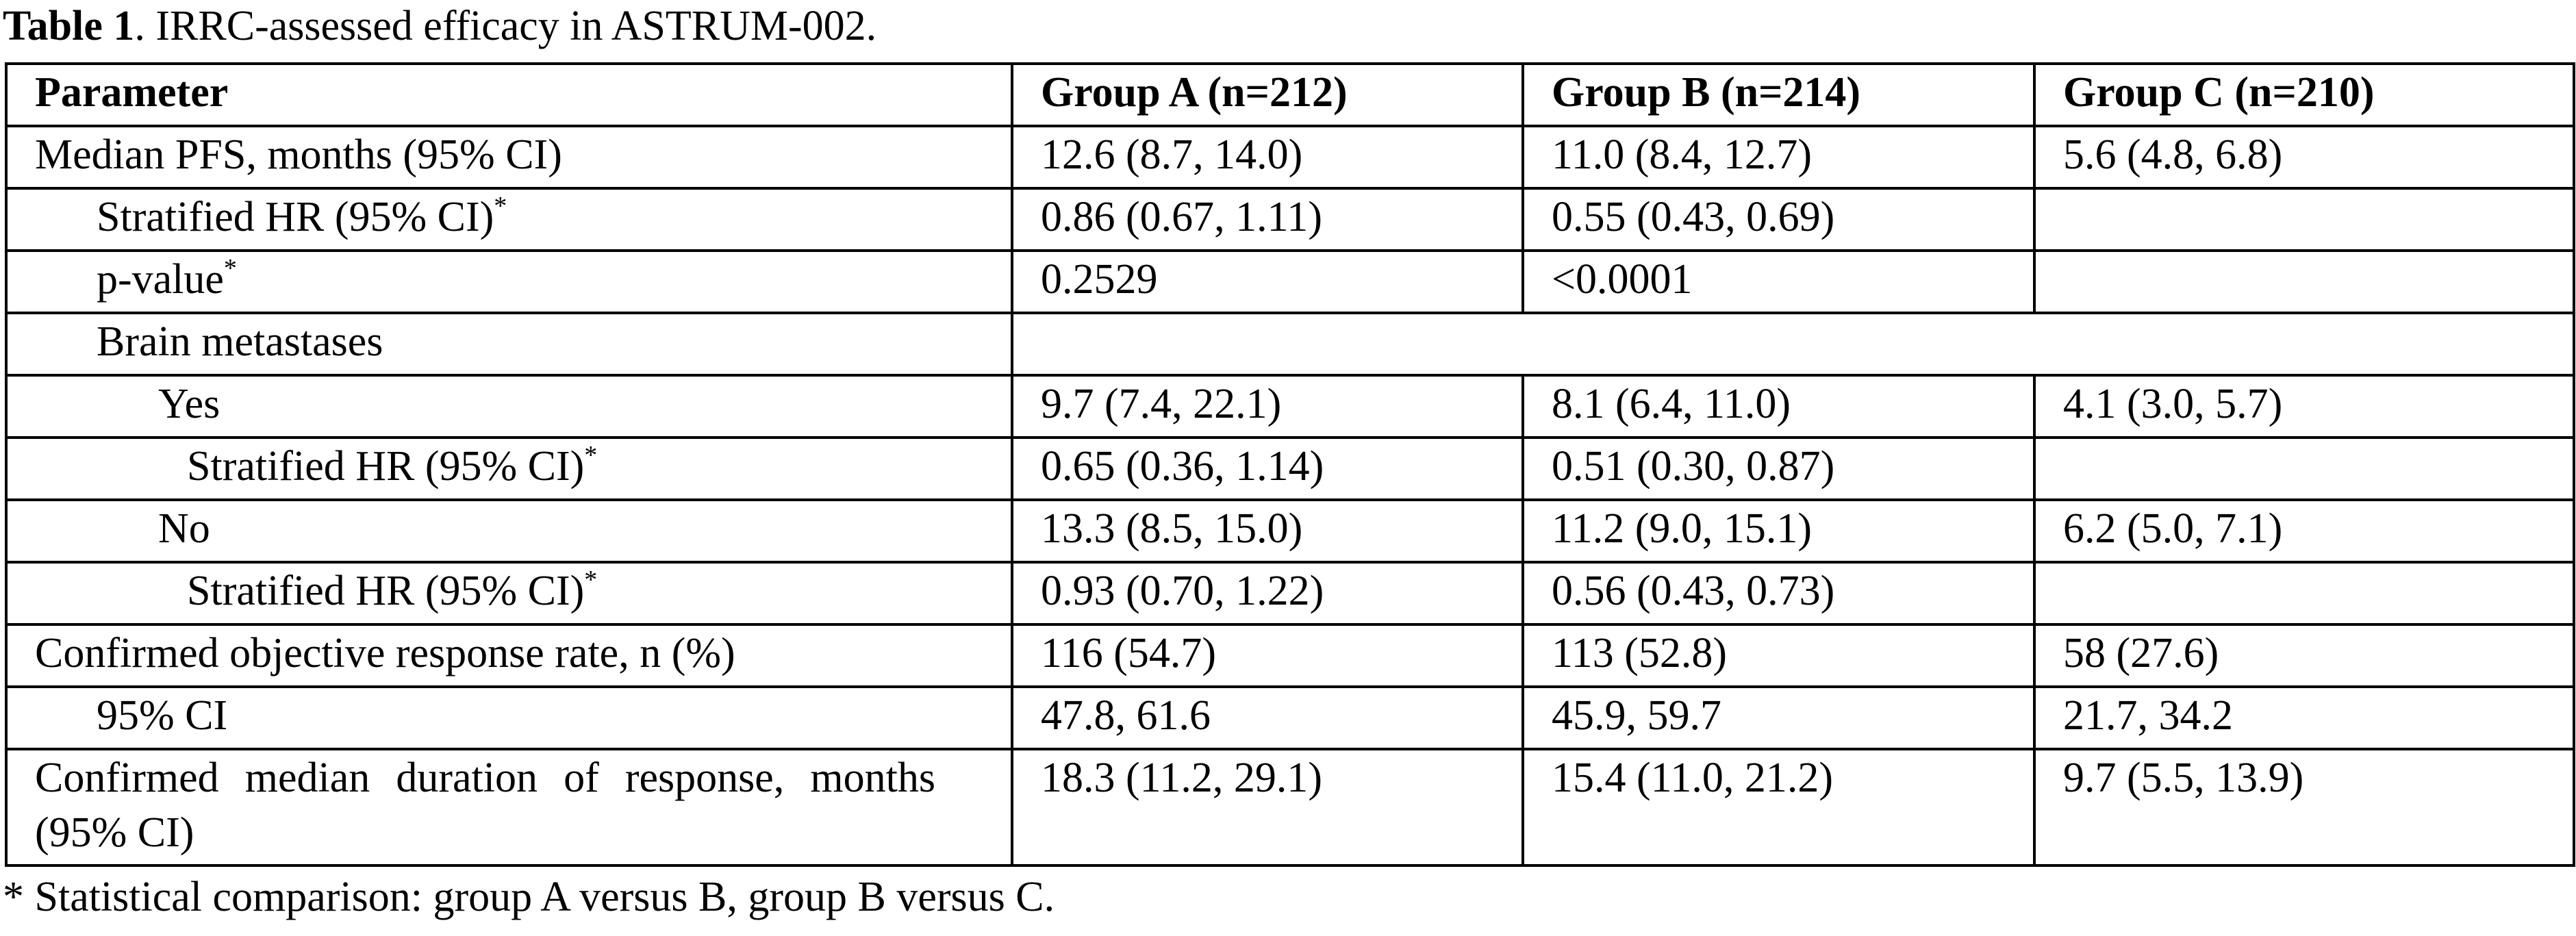 Image resolution: width=2576 pixels, height=936 pixels. What do you see at coordinates (1267, 406) in the screenshot?
I see `value-cell: 9.7 (7.4, 22.1)` at bounding box center [1267, 406].